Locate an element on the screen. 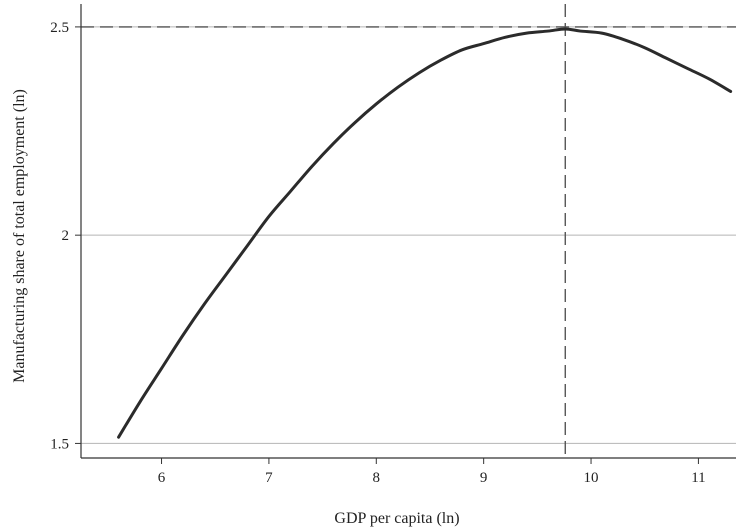  x-tick-label: 10 is located at coordinates (591, 478).